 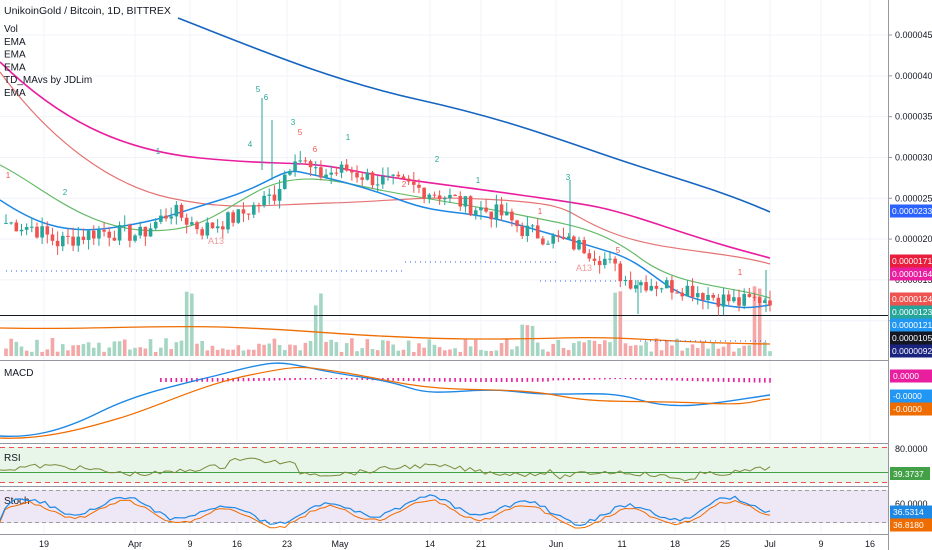 I want to click on stoch-pane: Stoch, so click(x=444, y=509).